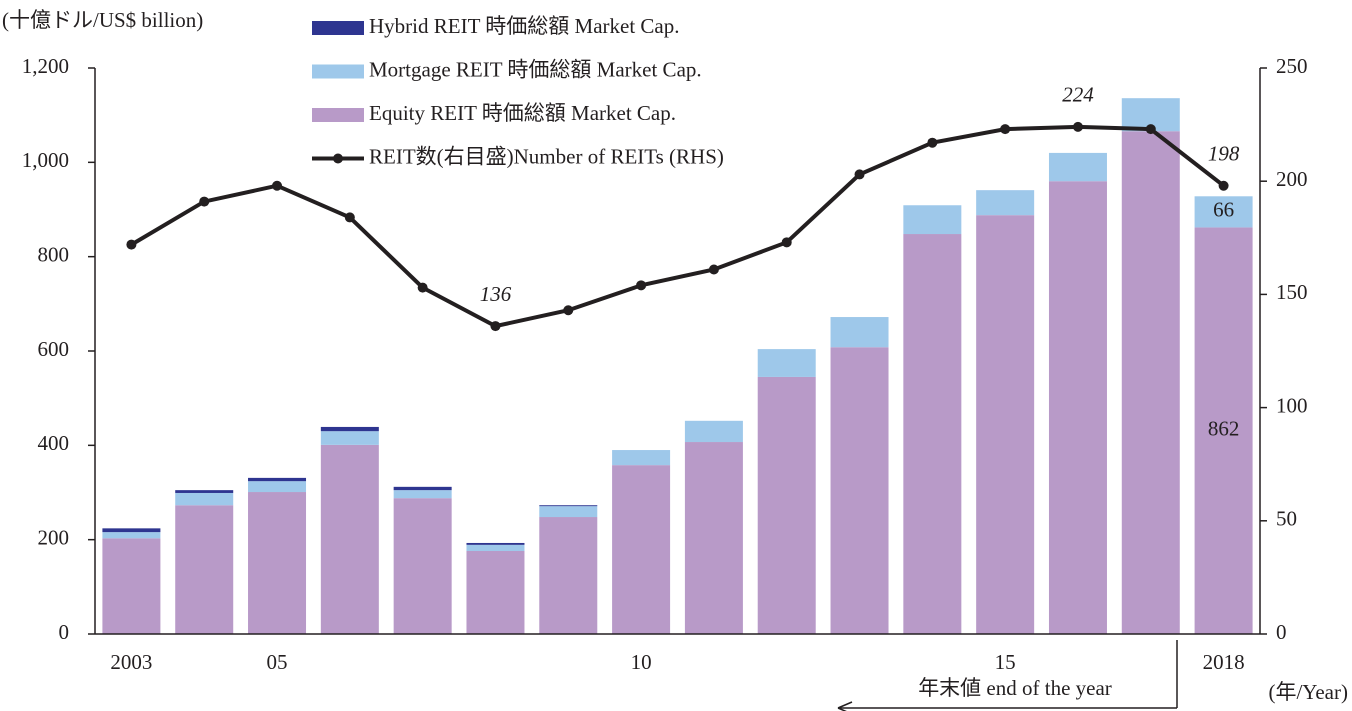 This screenshot has width=1352, height=711. Describe the element at coordinates (102, 20) in the screenshot. I see `y-unit-label: (十億ドル/US$ billion)` at that location.